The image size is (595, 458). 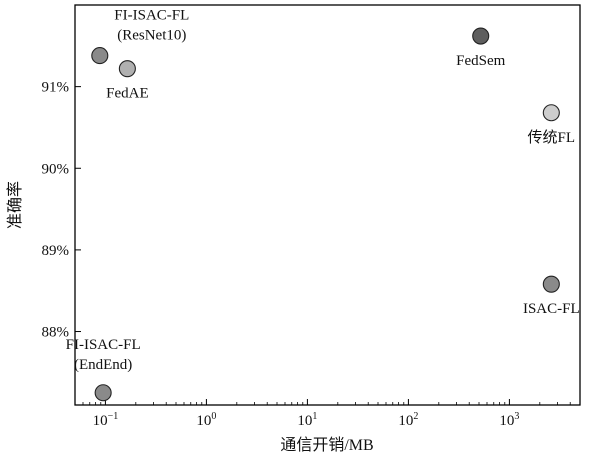 What do you see at coordinates (509, 420) in the screenshot?
I see `x-tick-label: 10³` at bounding box center [509, 420].